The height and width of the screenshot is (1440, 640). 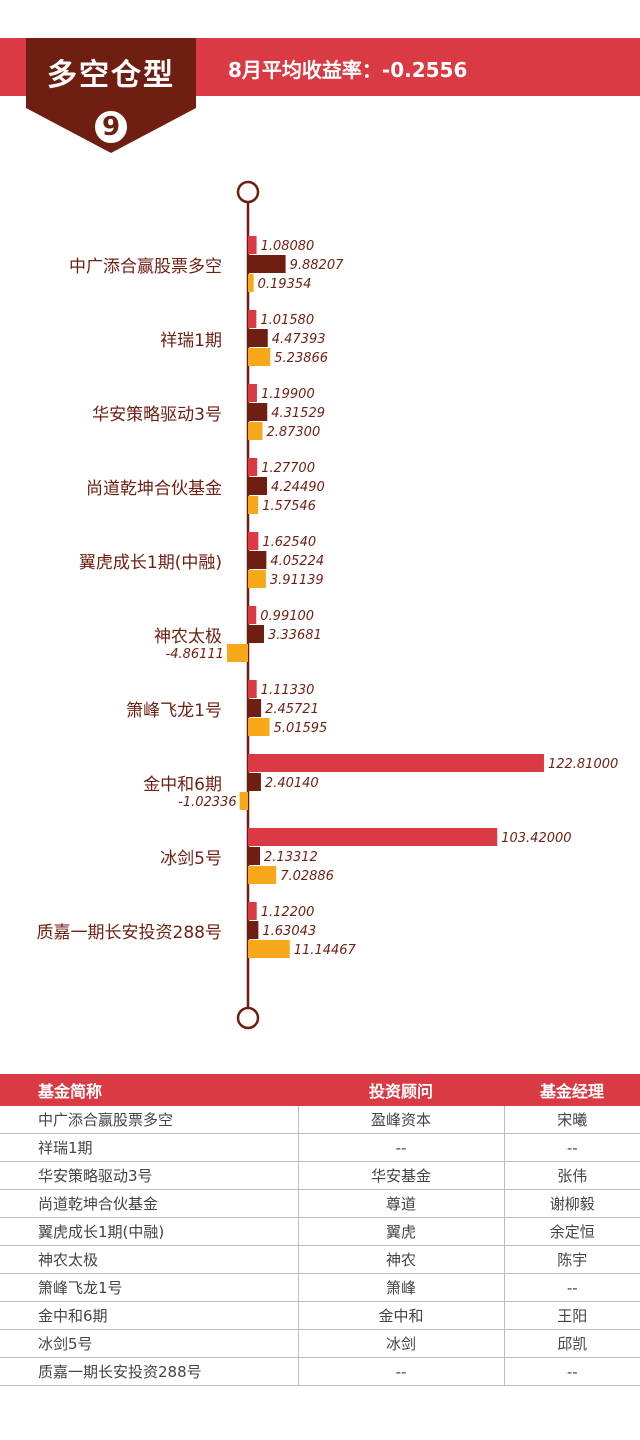 I want to click on category-label: 神农太极, so click(x=188, y=637).